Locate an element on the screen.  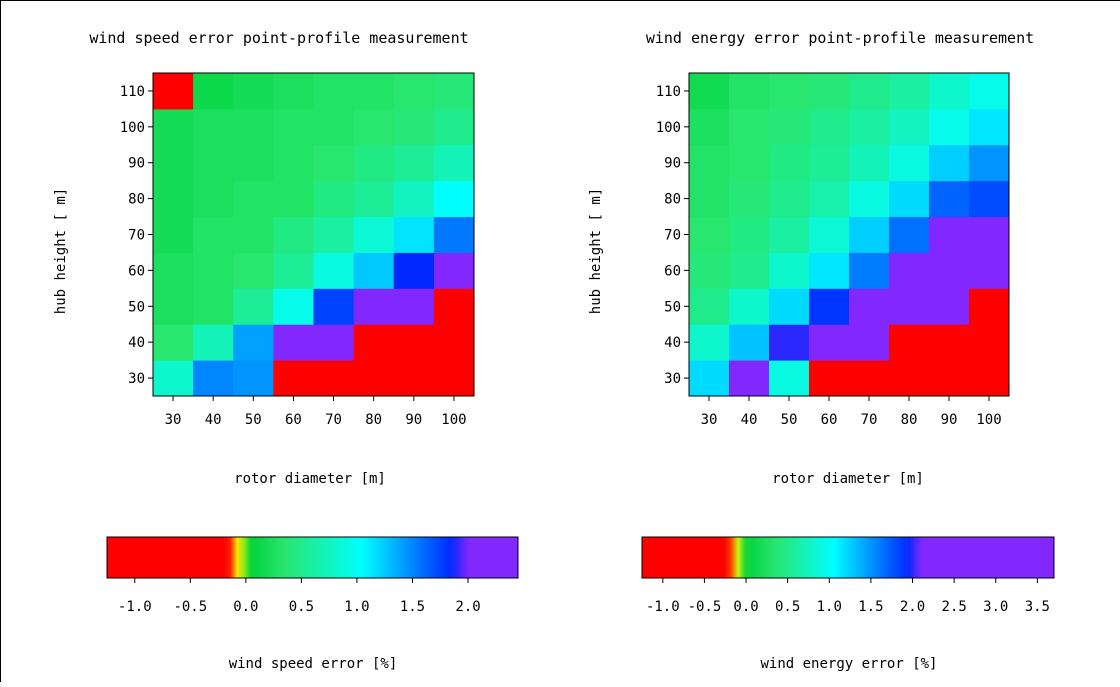
x-tick-label: 30 is located at coordinates (173, 420).